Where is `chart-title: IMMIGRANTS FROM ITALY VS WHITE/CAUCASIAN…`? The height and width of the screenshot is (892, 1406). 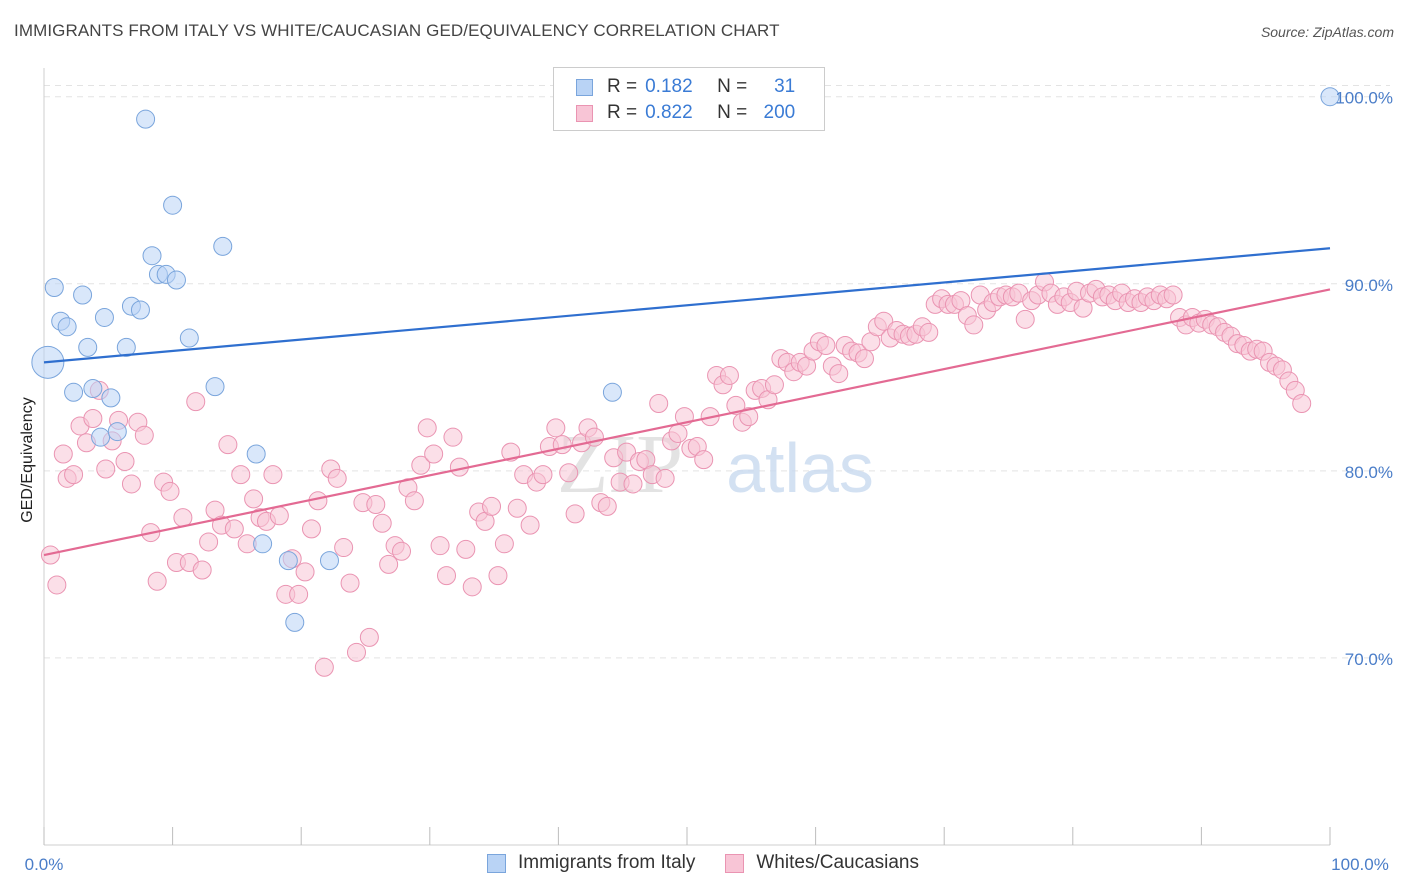 chart-title: IMMIGRANTS FROM ITALY VS WHITE/CAUCASIAN… is located at coordinates (397, 30).